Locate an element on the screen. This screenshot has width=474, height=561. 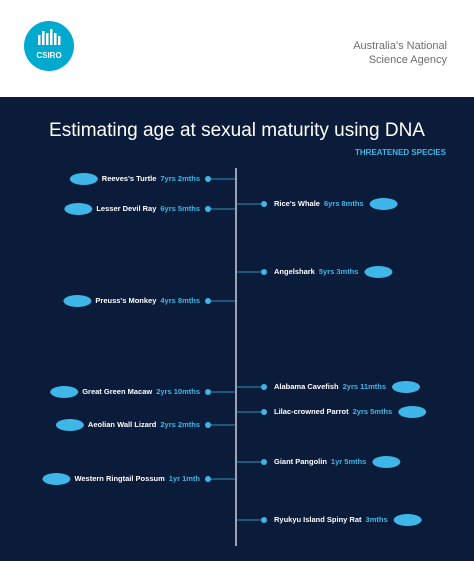
entry: Rice's Whale 6yrs 8mths is located at coordinates (319, 203).